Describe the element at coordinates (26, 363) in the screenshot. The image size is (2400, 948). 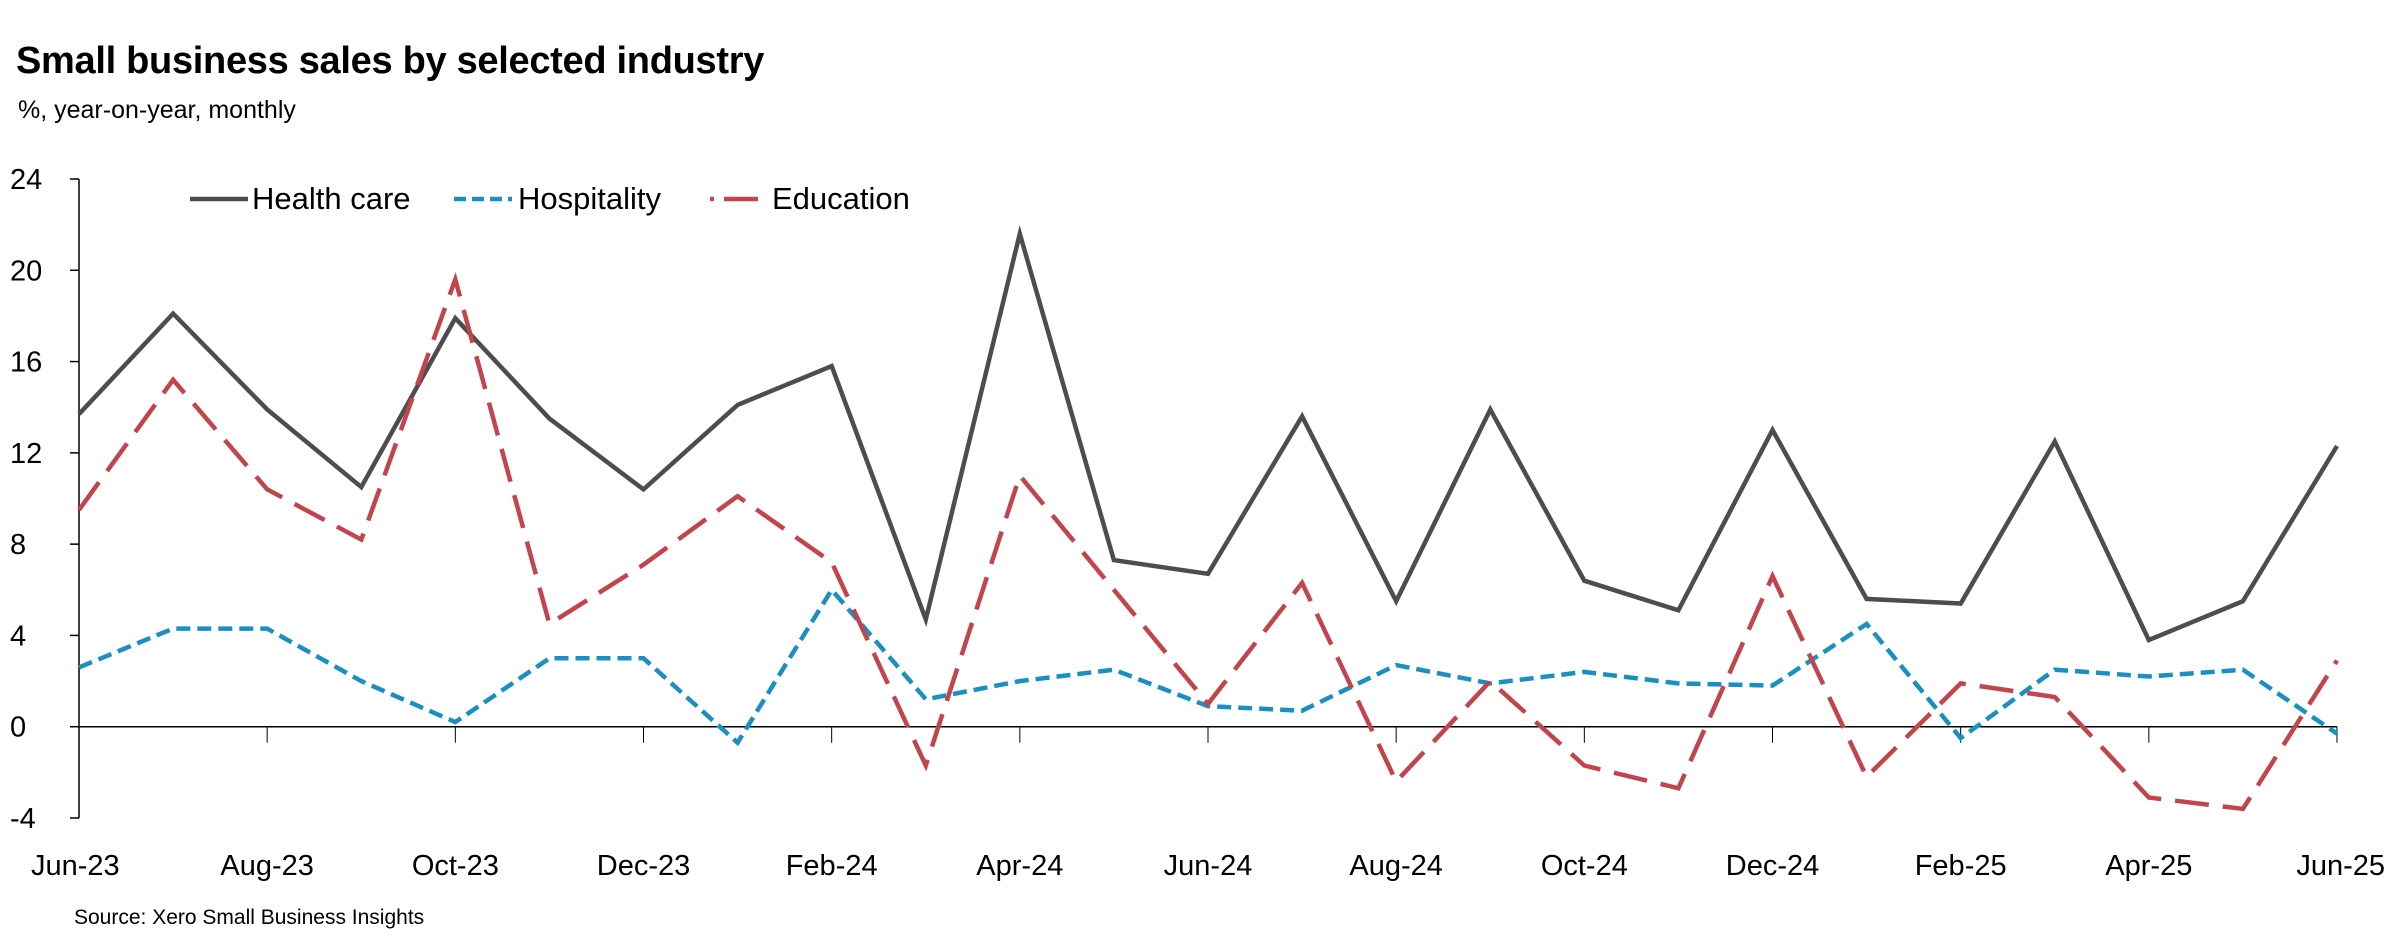
I see `y-tick-label: 16` at that location.